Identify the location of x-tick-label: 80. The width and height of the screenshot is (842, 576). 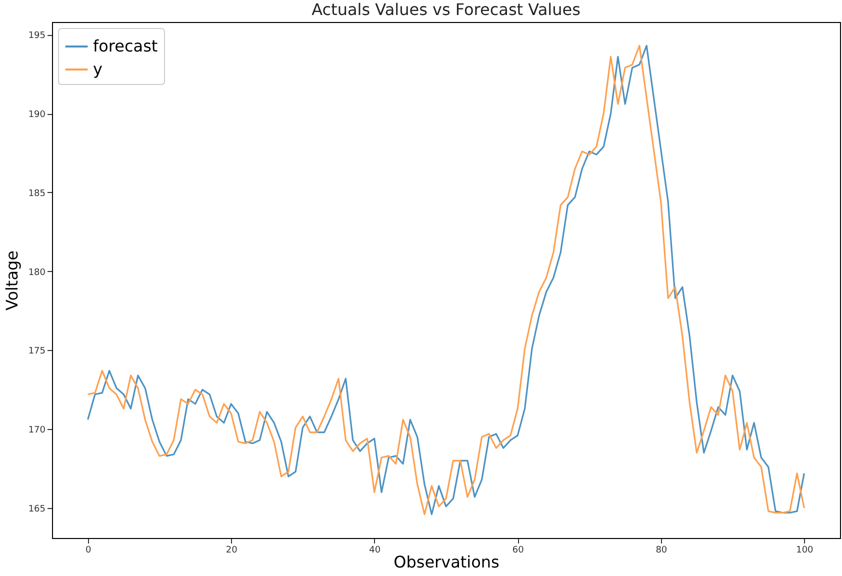
(662, 551).